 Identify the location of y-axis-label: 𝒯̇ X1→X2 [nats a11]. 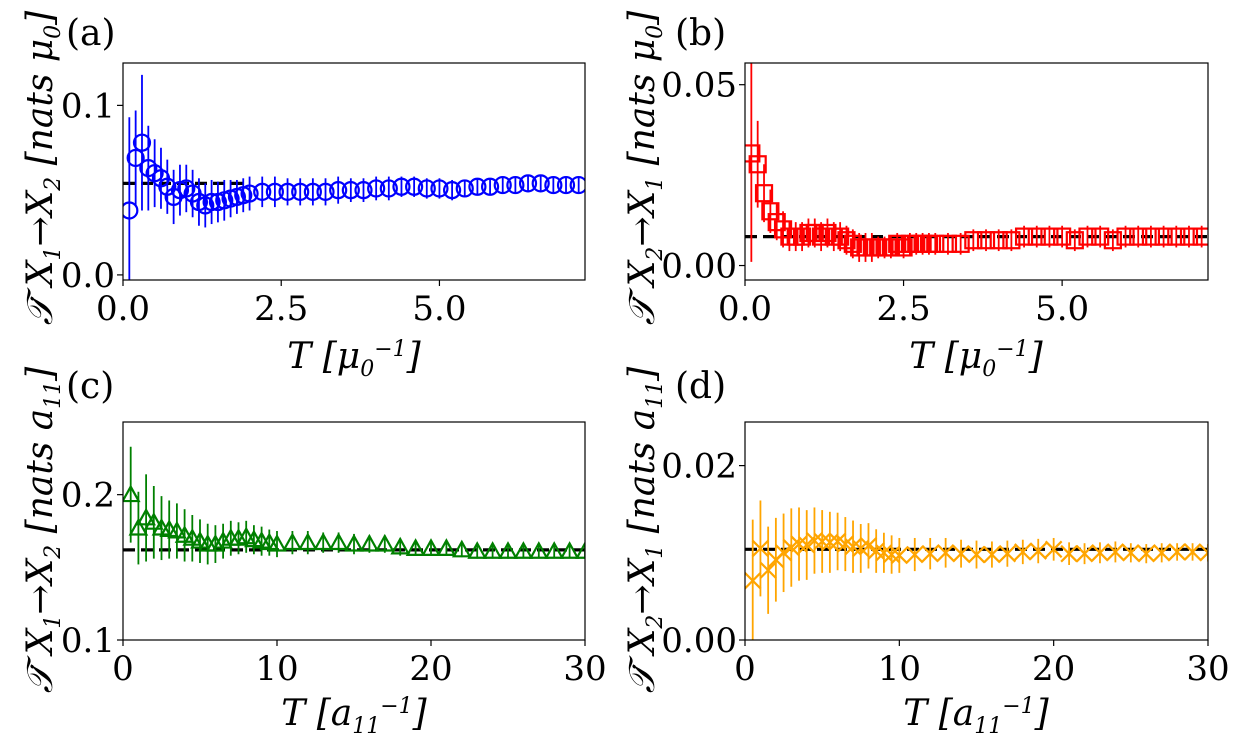
(43, 529).